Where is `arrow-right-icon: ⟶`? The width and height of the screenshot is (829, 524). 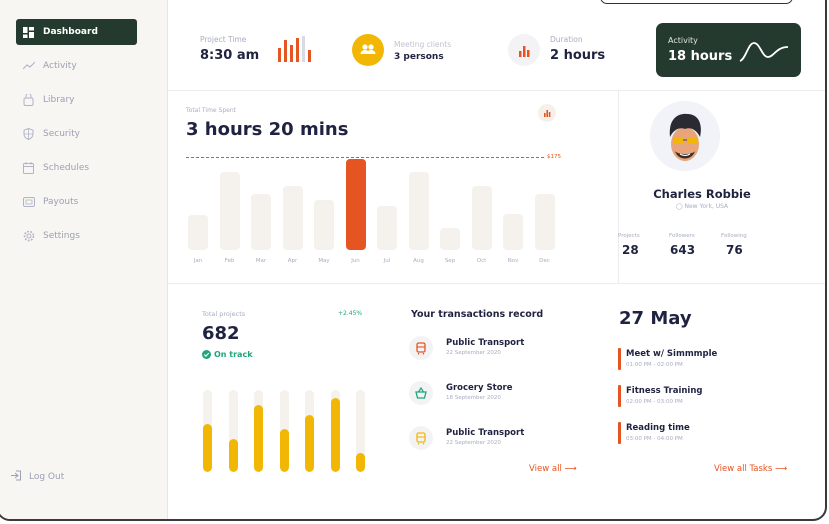 arrow-right-icon: ⟶ is located at coordinates (781, 469).